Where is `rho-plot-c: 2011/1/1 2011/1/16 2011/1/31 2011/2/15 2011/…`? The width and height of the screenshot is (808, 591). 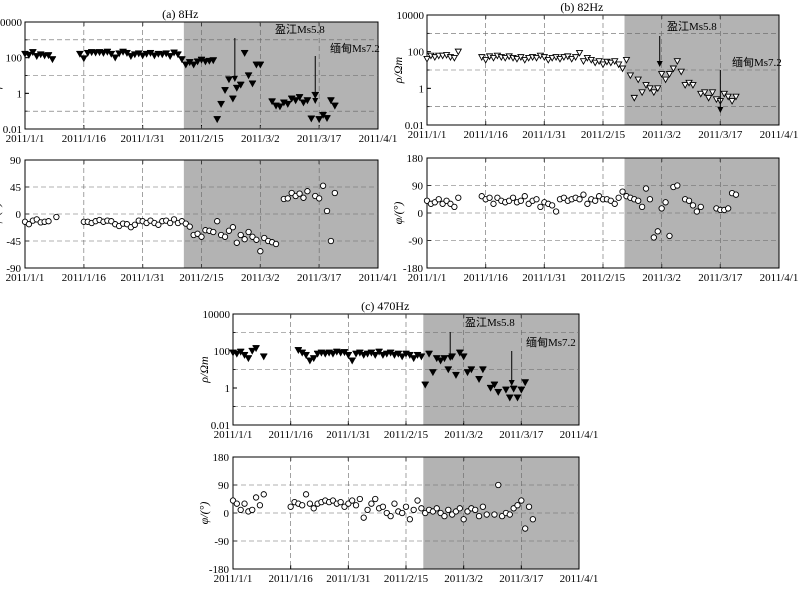 rho-plot-c: 2011/1/1 2011/1/16 2011/1/31 2011/2/15 2011/… is located at coordinates (397, 370).